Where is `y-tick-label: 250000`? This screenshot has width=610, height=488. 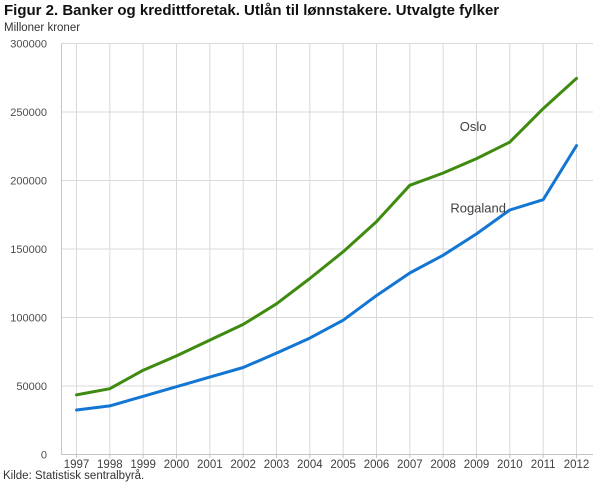 y-tick-label: 250000 is located at coordinates (28, 113).